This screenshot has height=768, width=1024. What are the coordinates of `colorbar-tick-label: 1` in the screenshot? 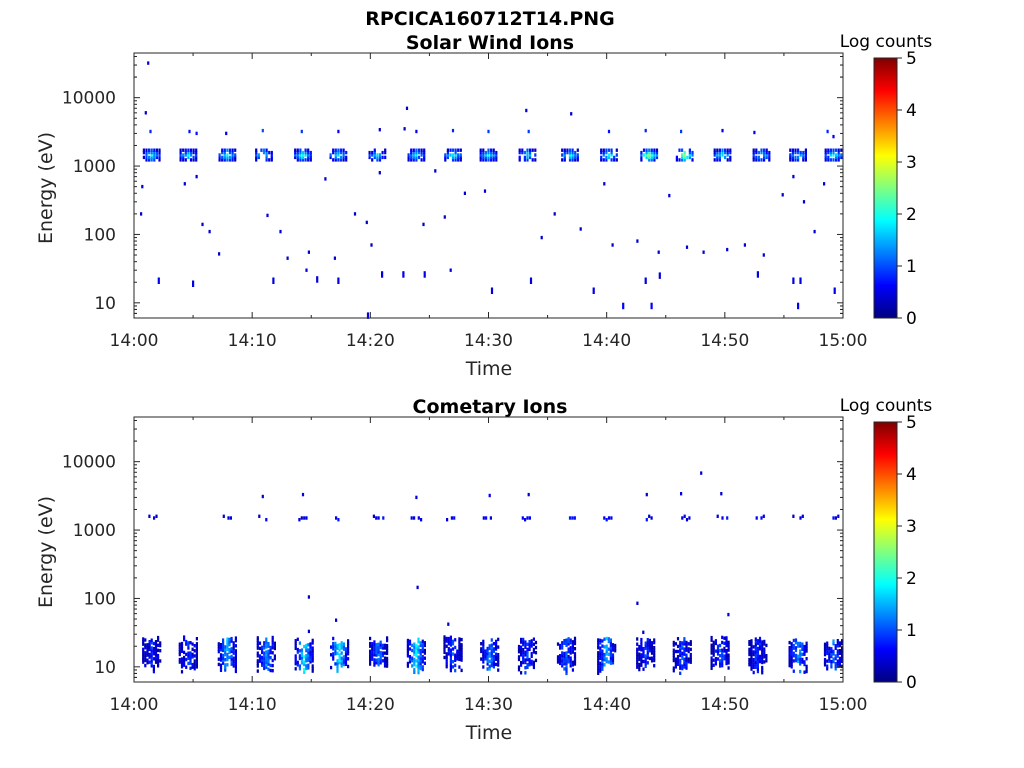 It's located at (911, 631).